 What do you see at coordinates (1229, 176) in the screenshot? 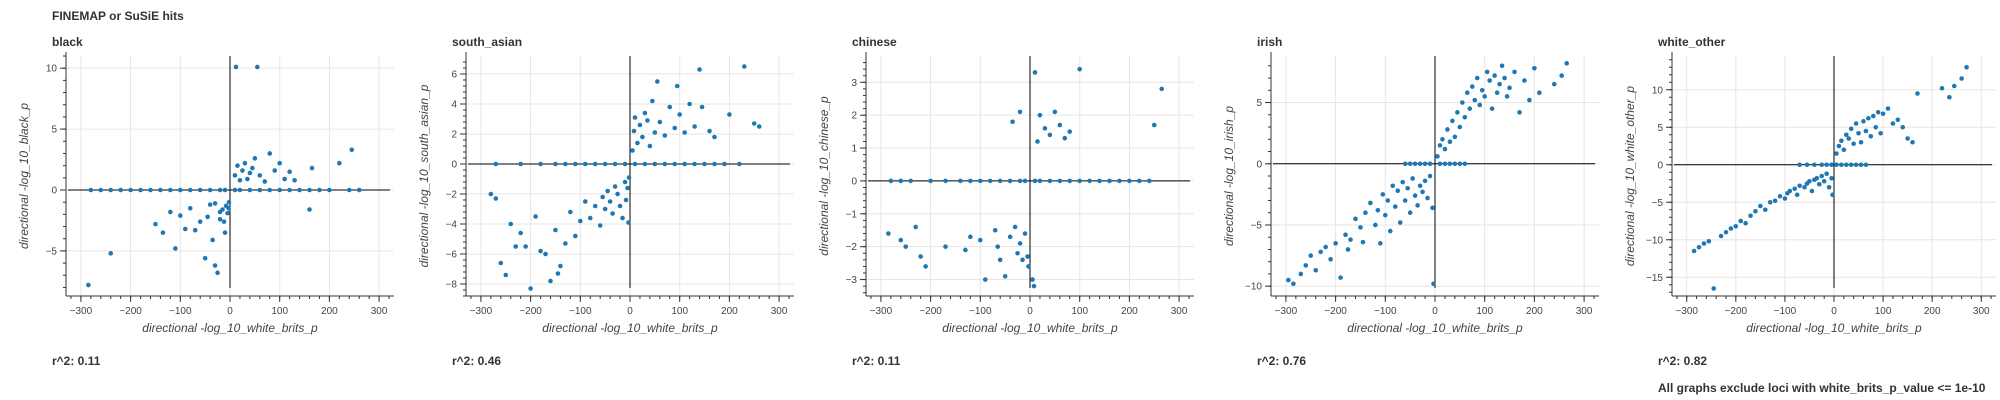
I see `y-axis-label: directional -log_10_irish_p` at bounding box center [1229, 176].